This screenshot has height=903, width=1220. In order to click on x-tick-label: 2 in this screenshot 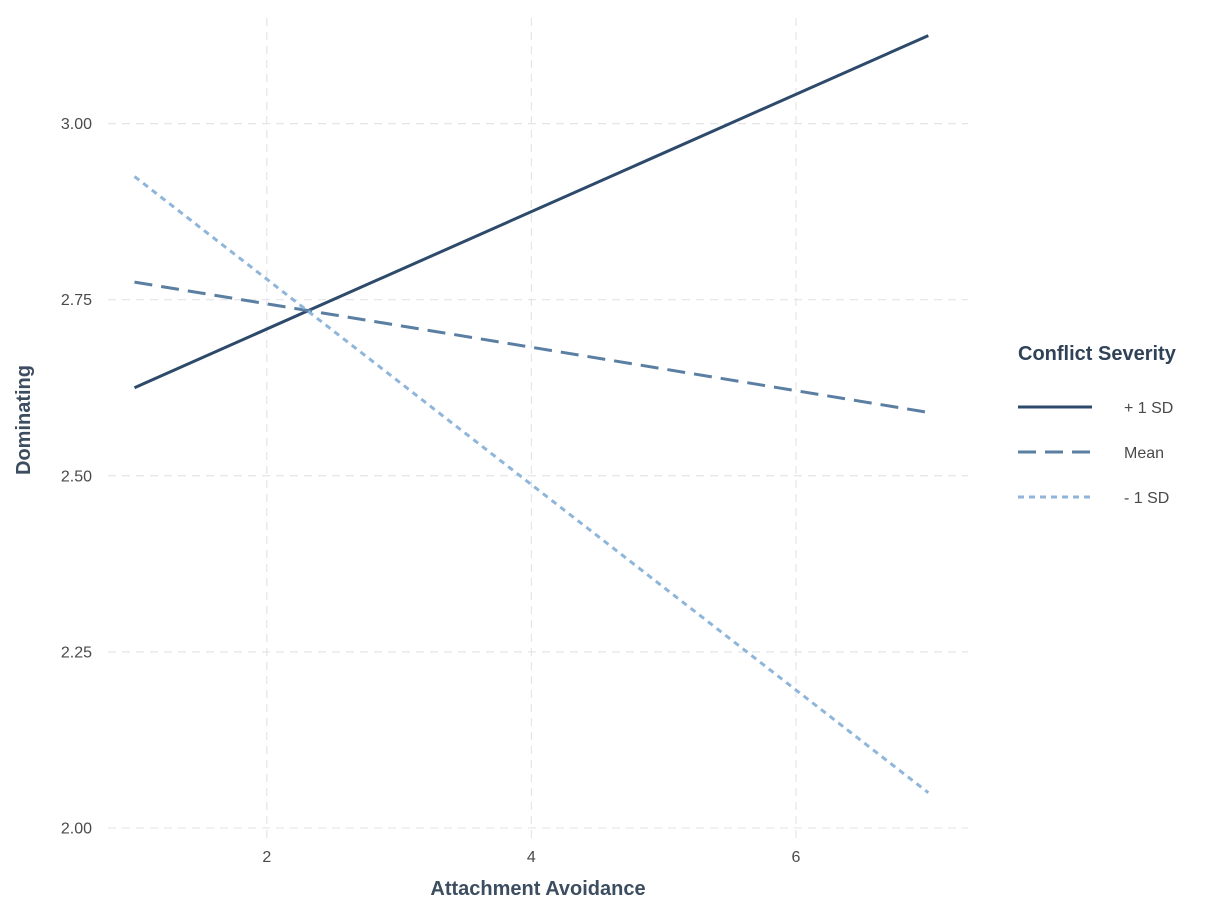, I will do `click(266, 857)`.